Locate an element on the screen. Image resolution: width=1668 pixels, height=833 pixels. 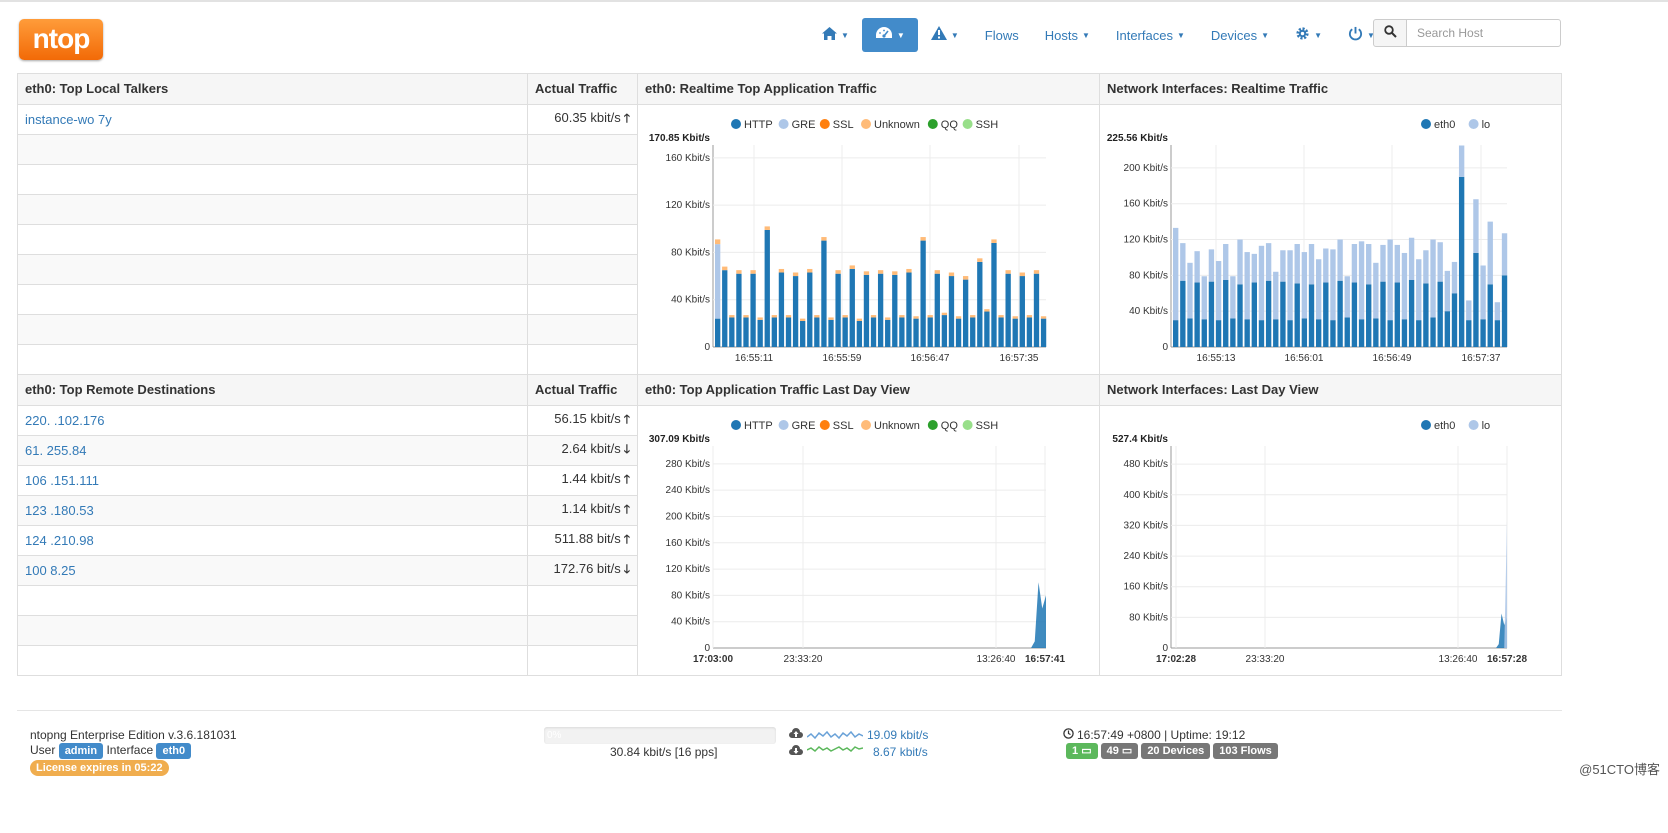
user-badge: admin is located at coordinates (81, 751).